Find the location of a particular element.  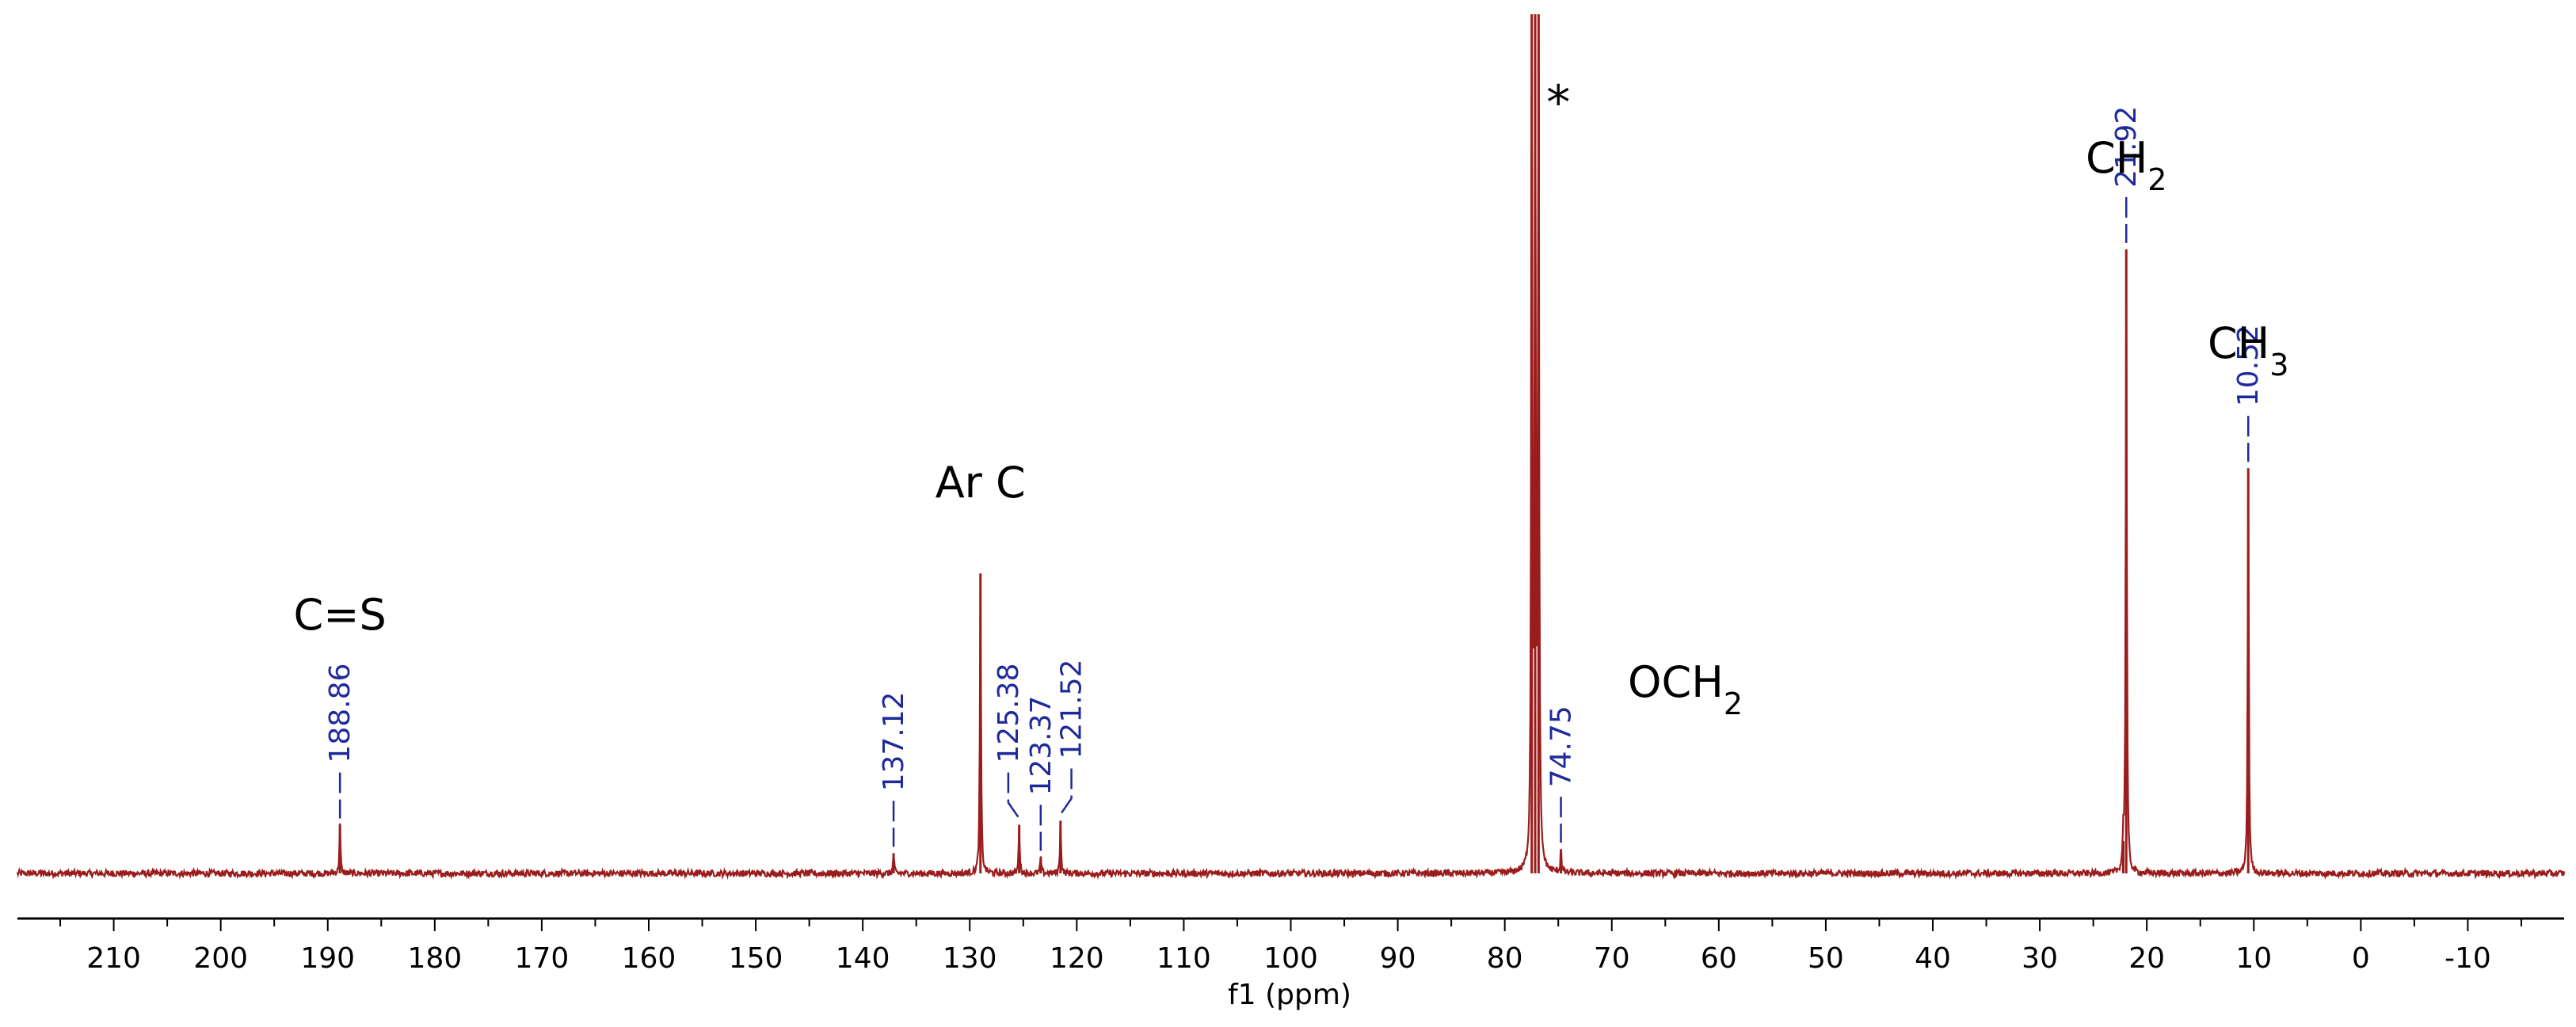

x-axis-tick-label: 20 is located at coordinates (2146, 958).